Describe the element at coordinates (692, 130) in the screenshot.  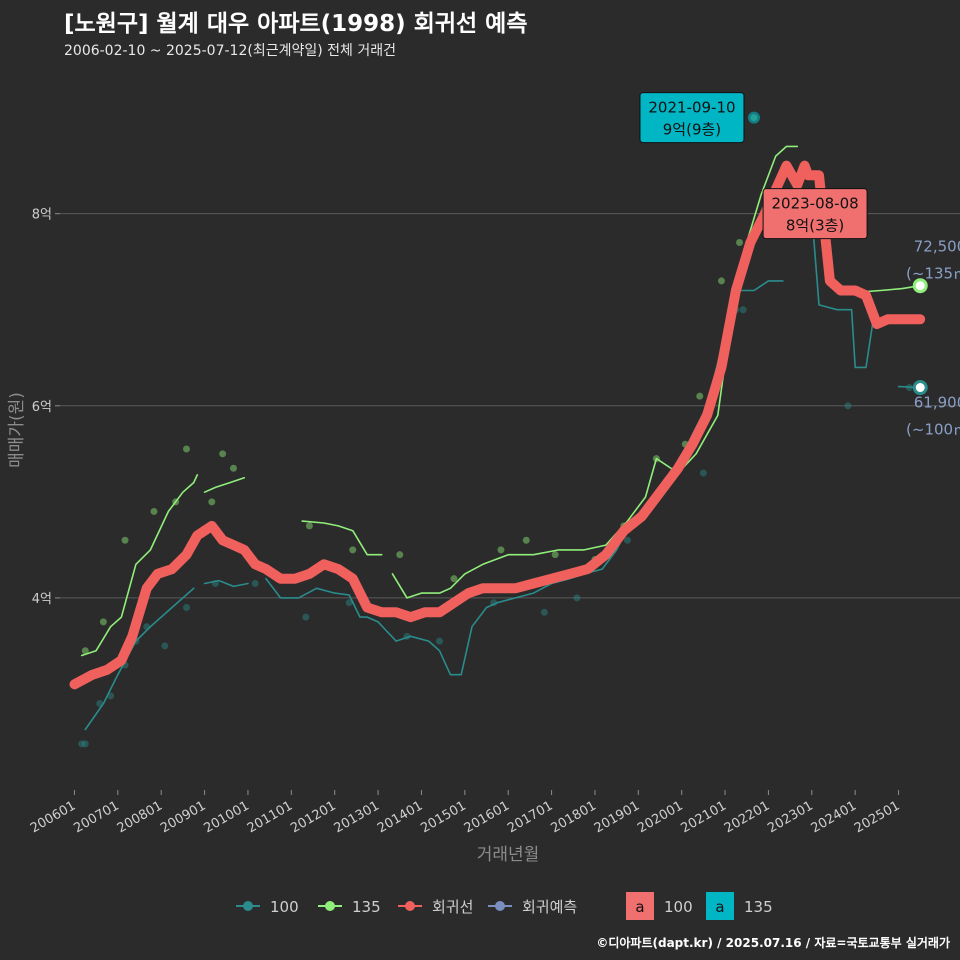
I see `annotation-price: 9억(9층)` at that location.